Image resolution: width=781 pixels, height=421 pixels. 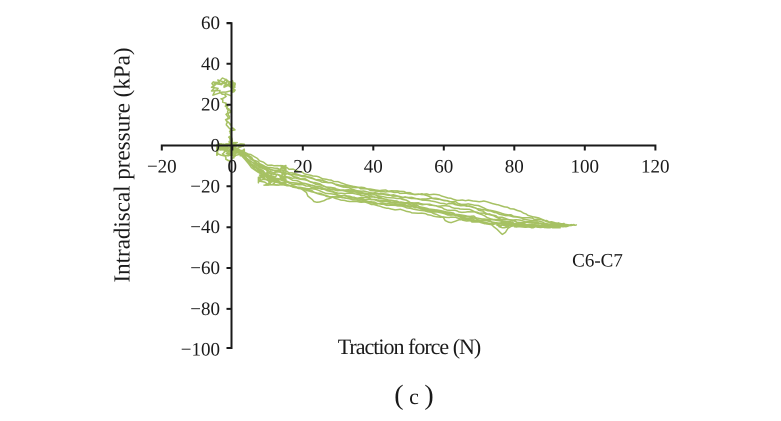 I want to click on svg-text: C6-C7, so click(x=597, y=261).